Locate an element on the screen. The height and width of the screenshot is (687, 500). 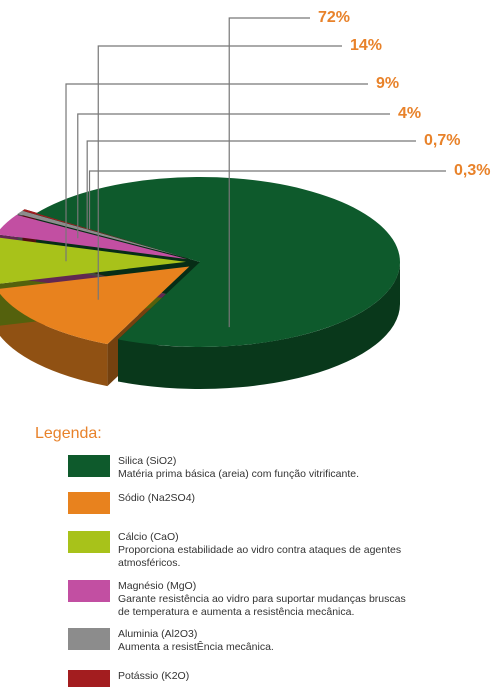
legend-title: Legenda: is located at coordinates (68, 433).